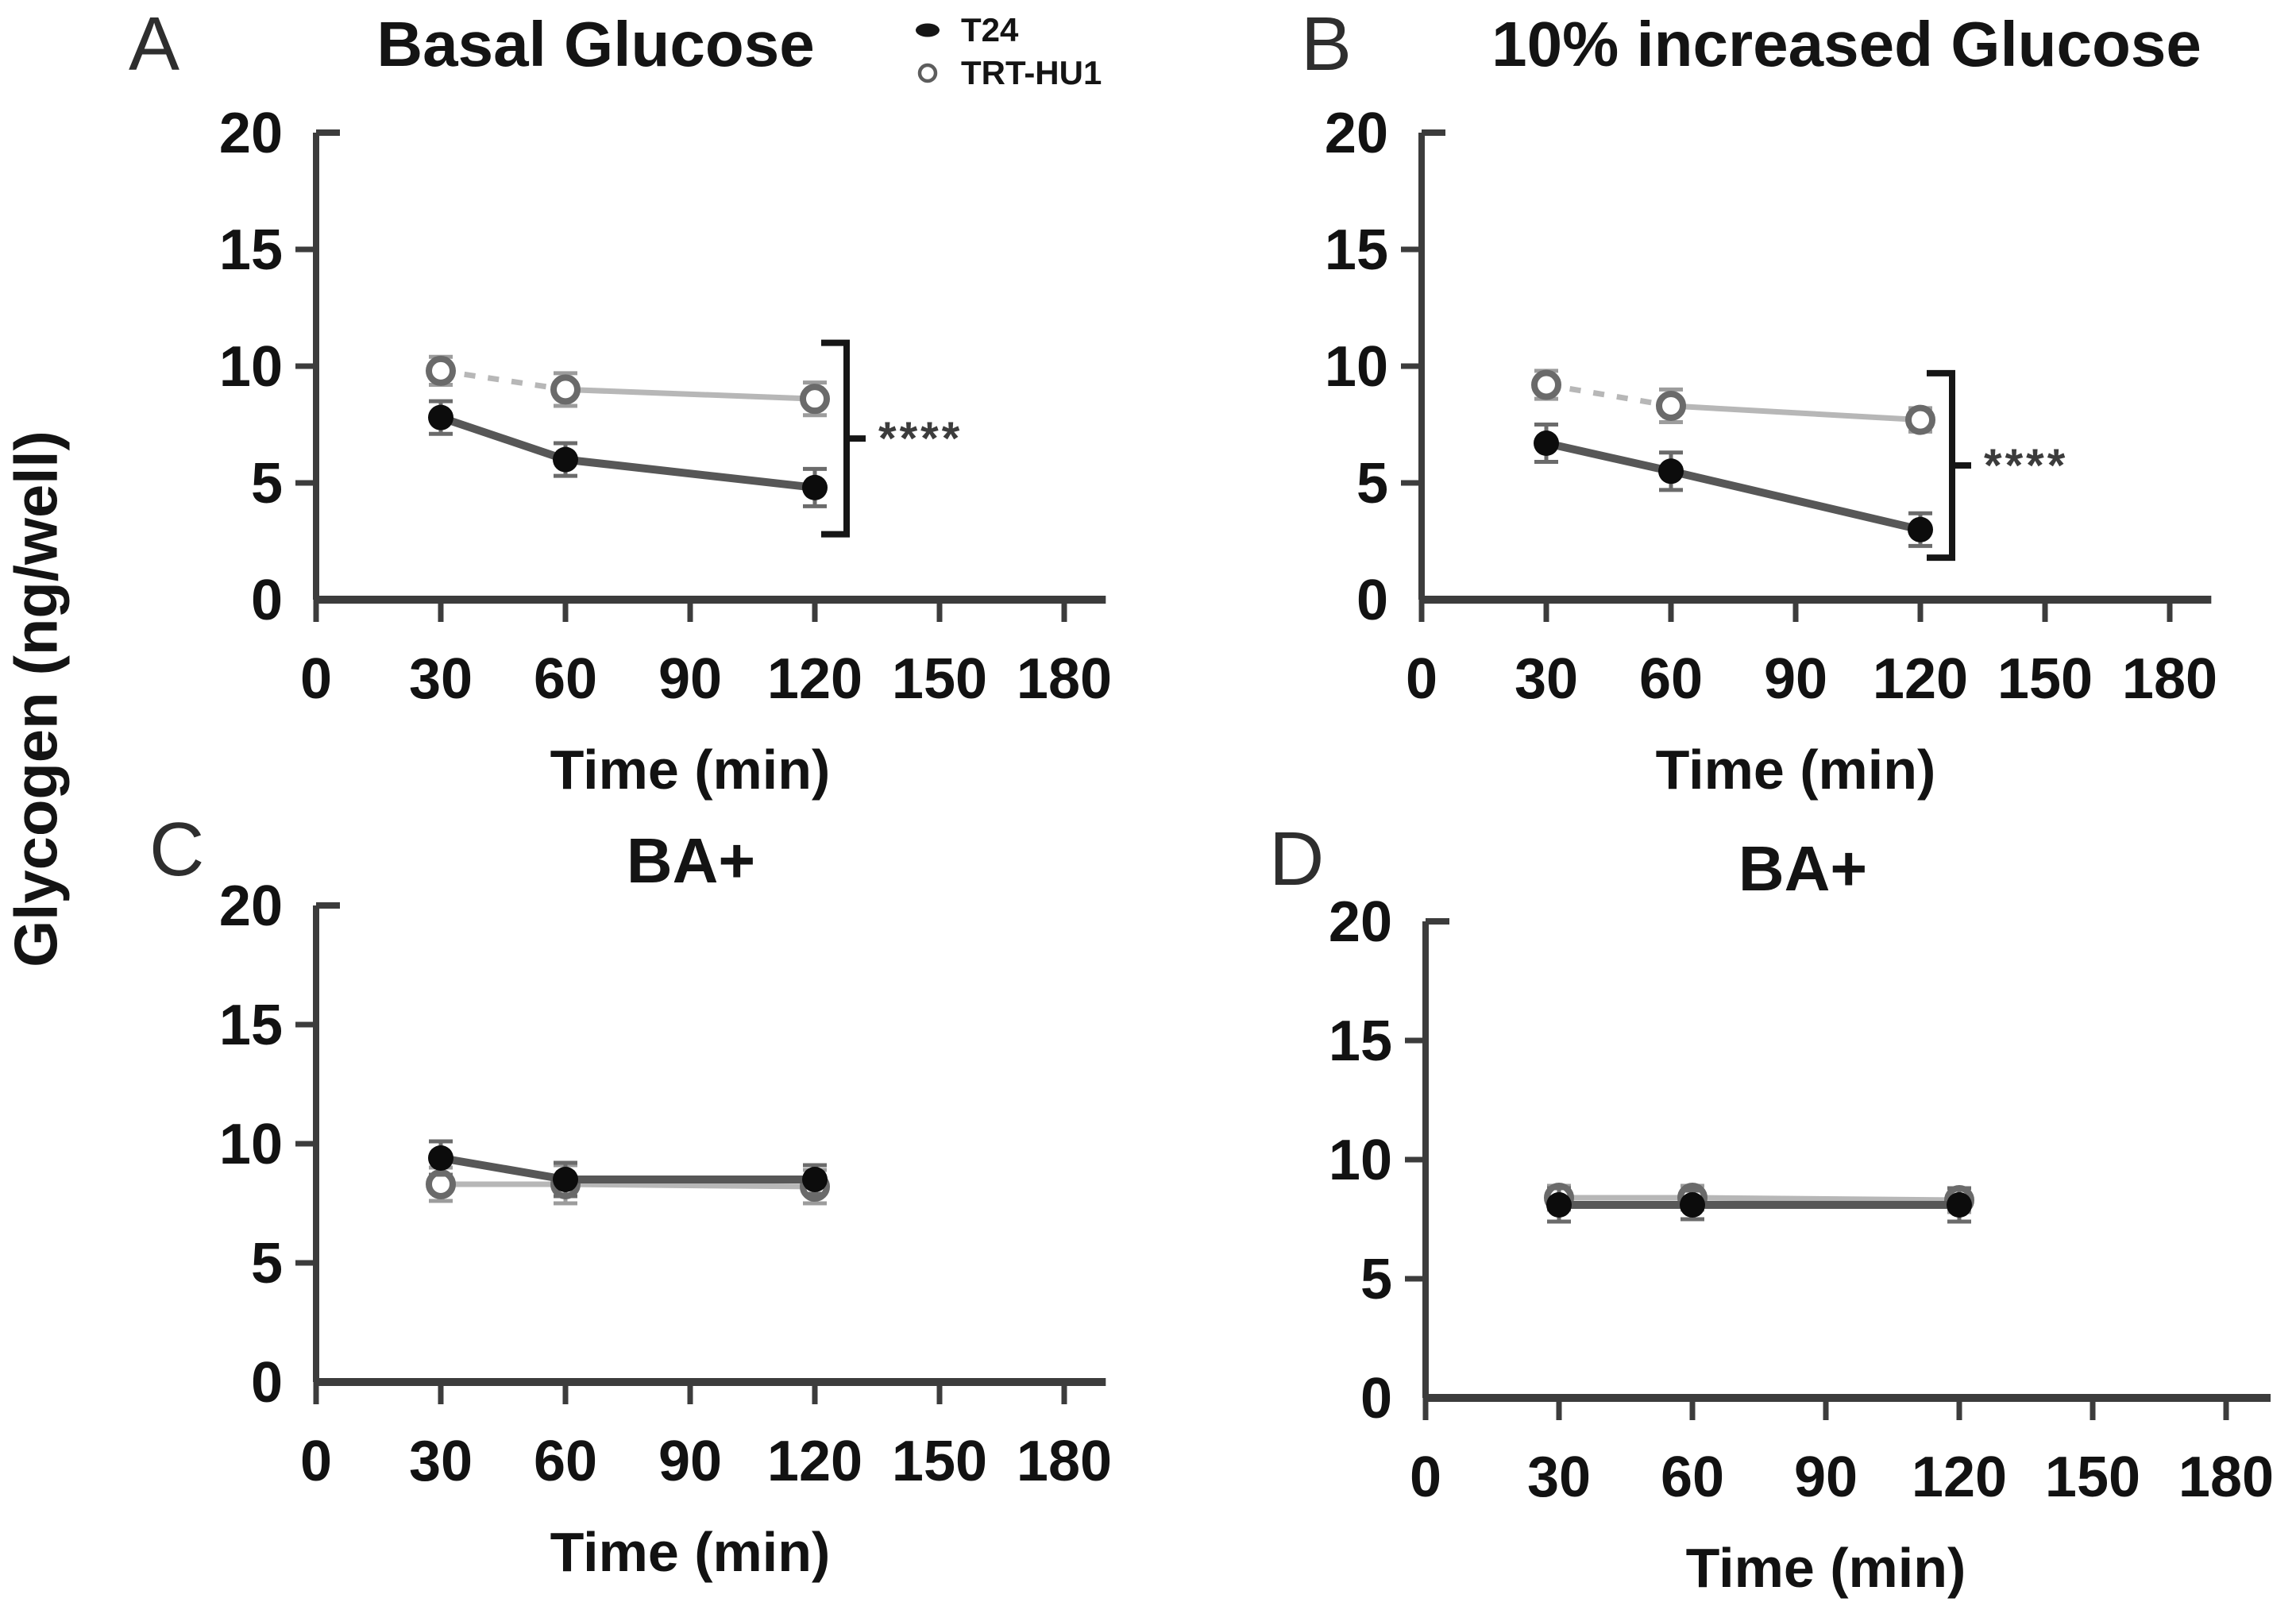 This screenshot has width=2296, height=1606. I want to click on panel-letter-b: B, so click(1327, 44).